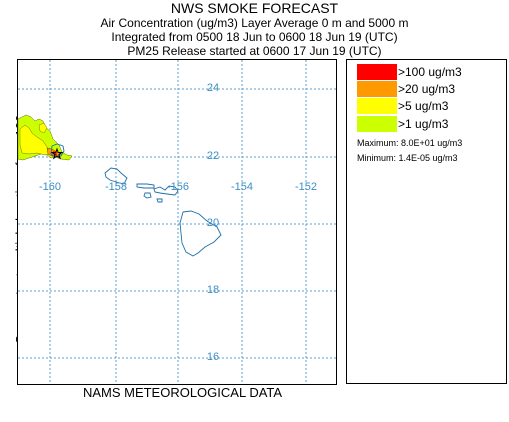 Image resolution: width=509 pixels, height=422 pixels. I want to click on source-marker, so click(57, 153).